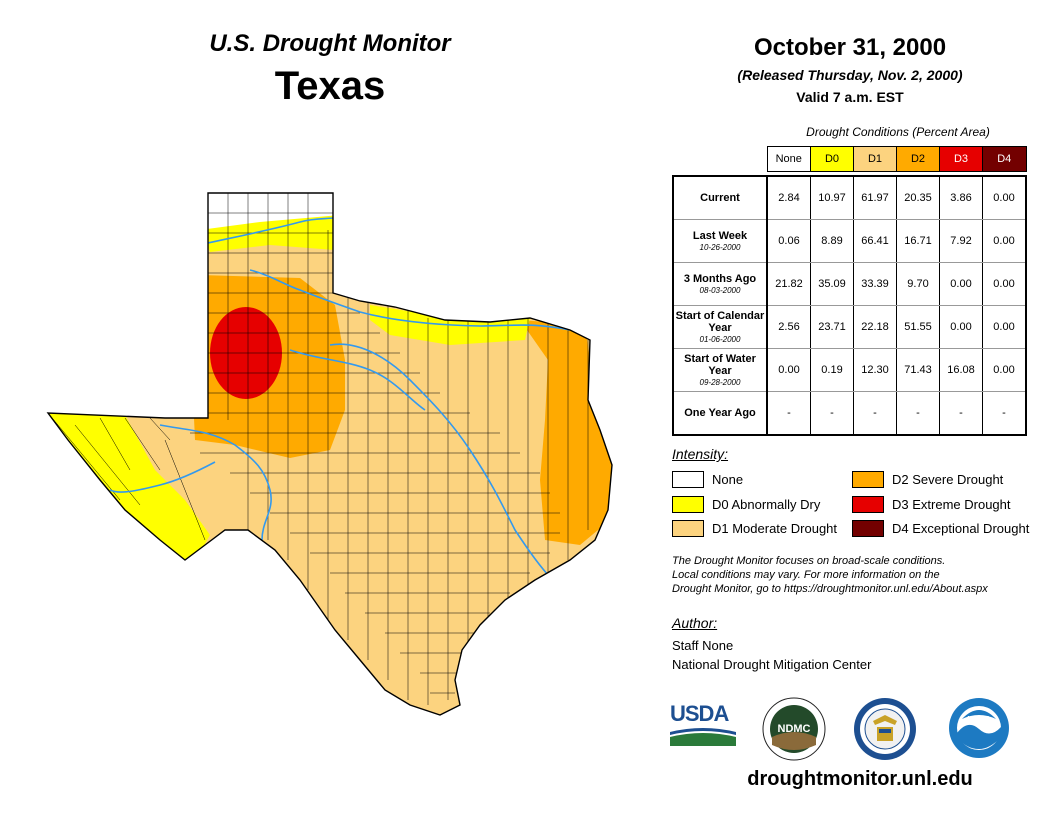  I want to click on legend-label: D3 Extreme Drought, so click(951, 504).